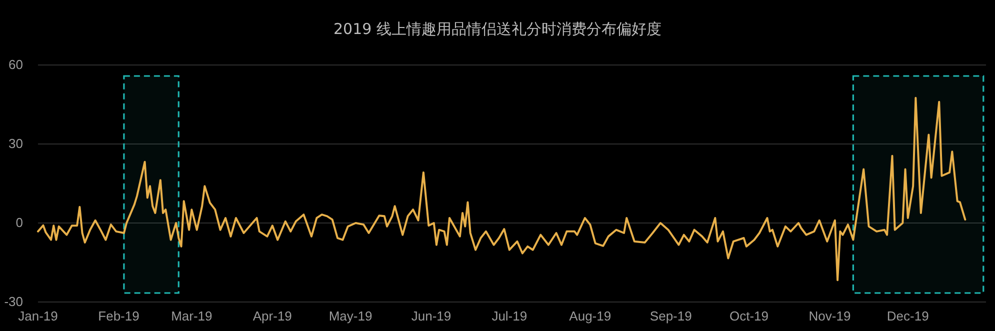 The image size is (995, 331). Describe the element at coordinates (431, 316) in the screenshot. I see `x-tick-label: Jun-19` at that location.